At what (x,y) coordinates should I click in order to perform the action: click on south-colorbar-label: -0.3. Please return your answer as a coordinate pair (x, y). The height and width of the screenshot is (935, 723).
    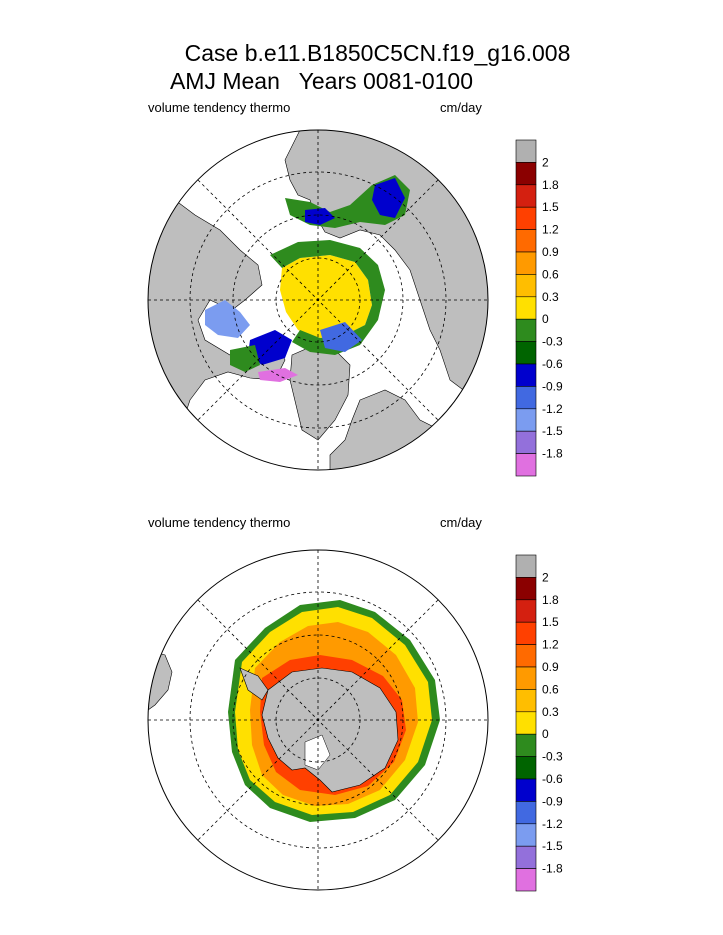
    Looking at the image, I should click on (552, 757).